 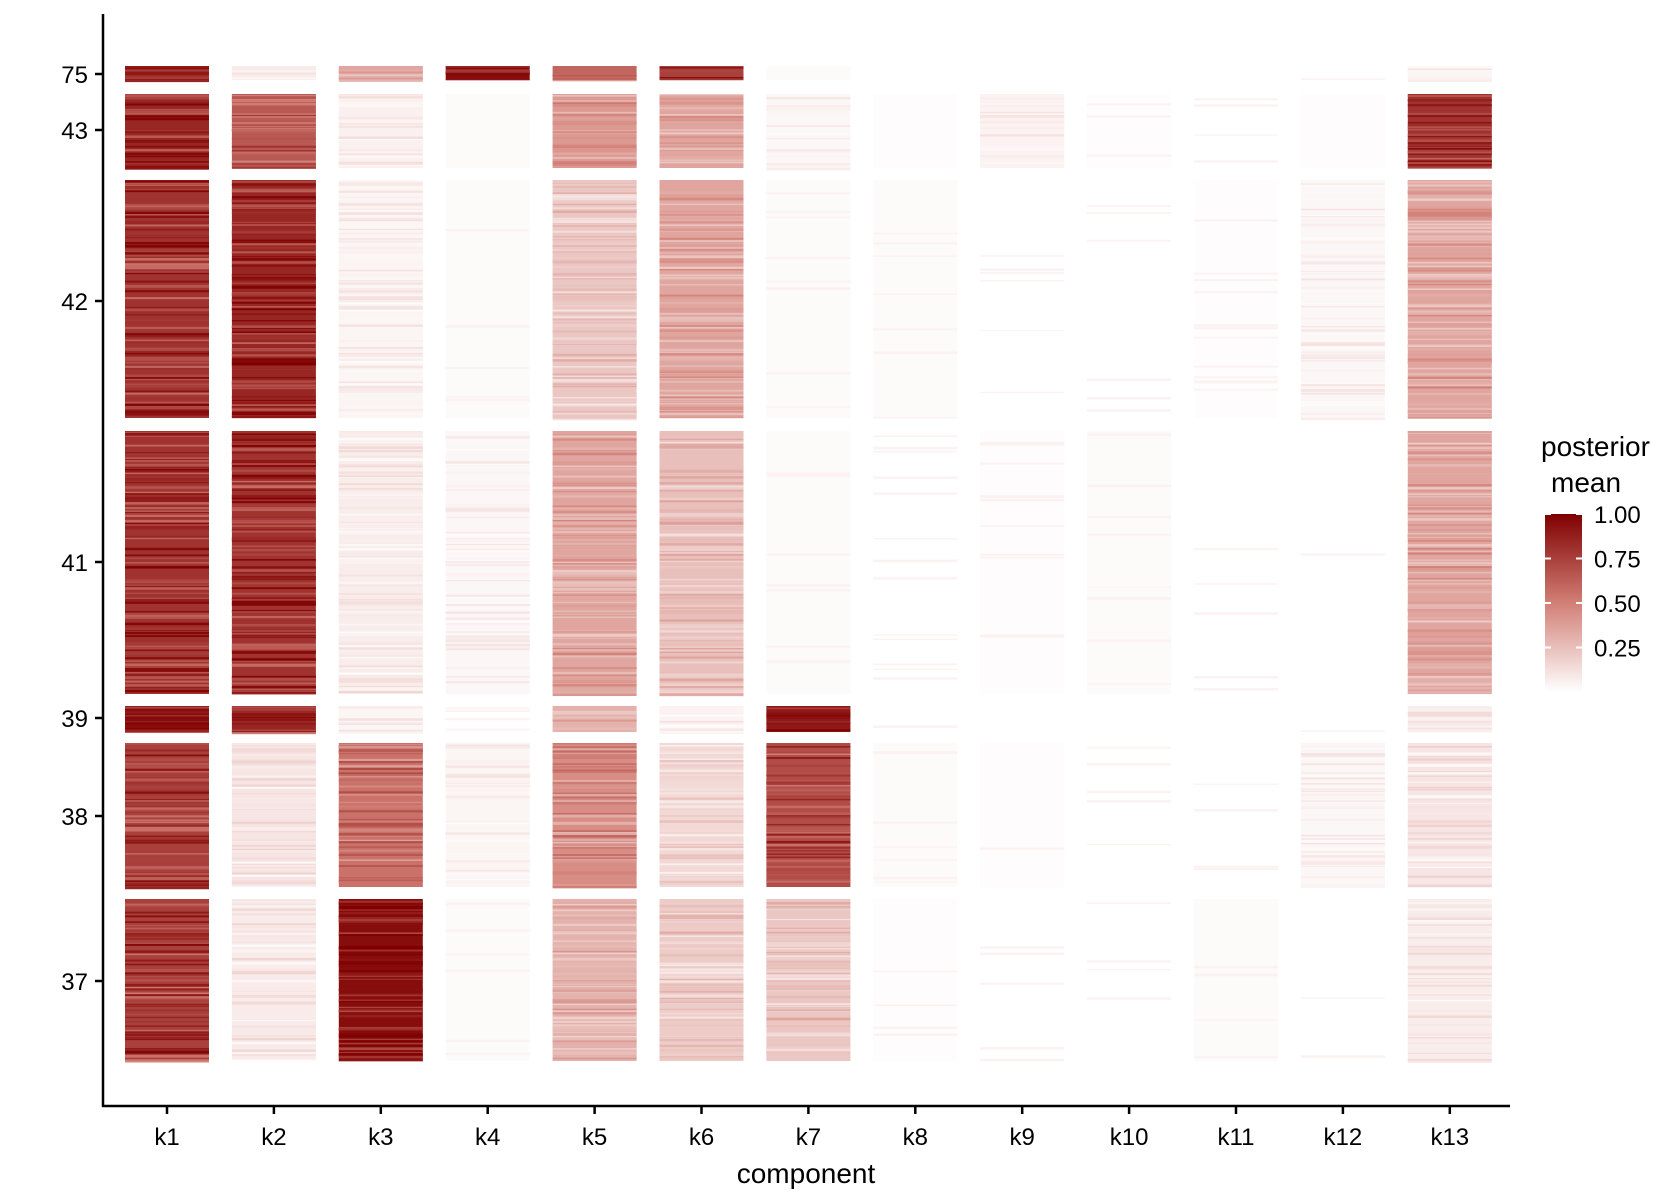 I want to click on legend-title-line1: posterior, so click(x=1595, y=446).